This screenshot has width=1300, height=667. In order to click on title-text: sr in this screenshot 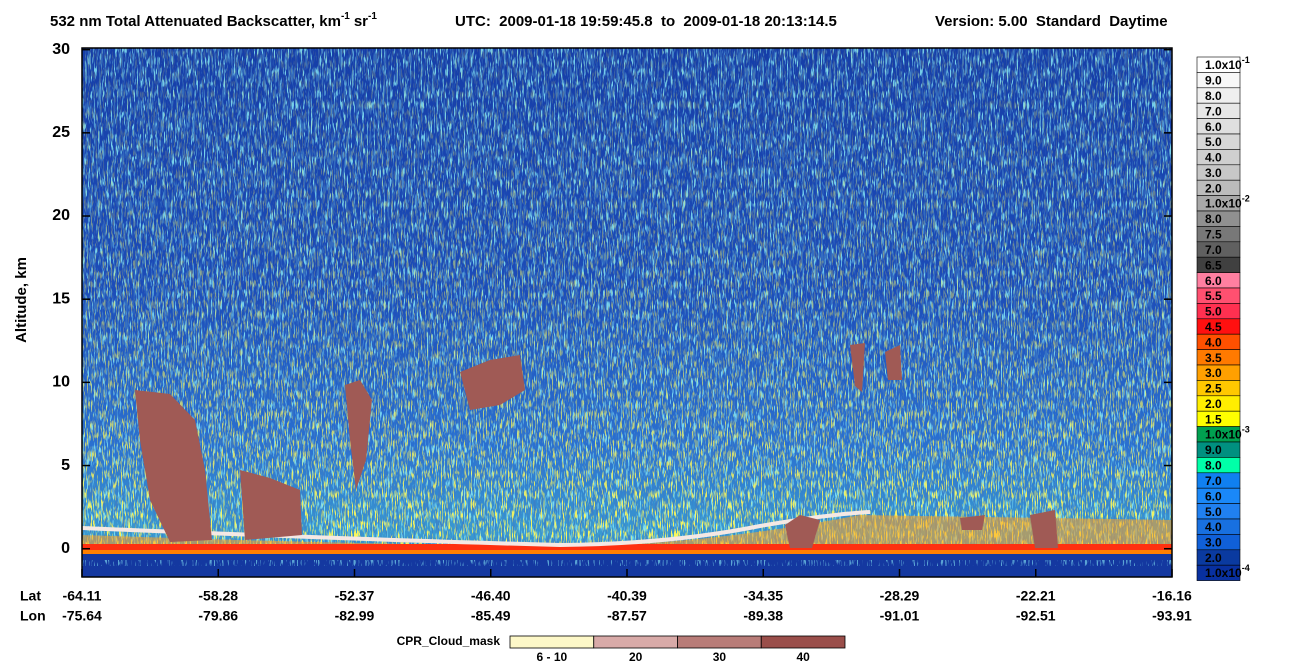, I will do `click(361, 21)`.